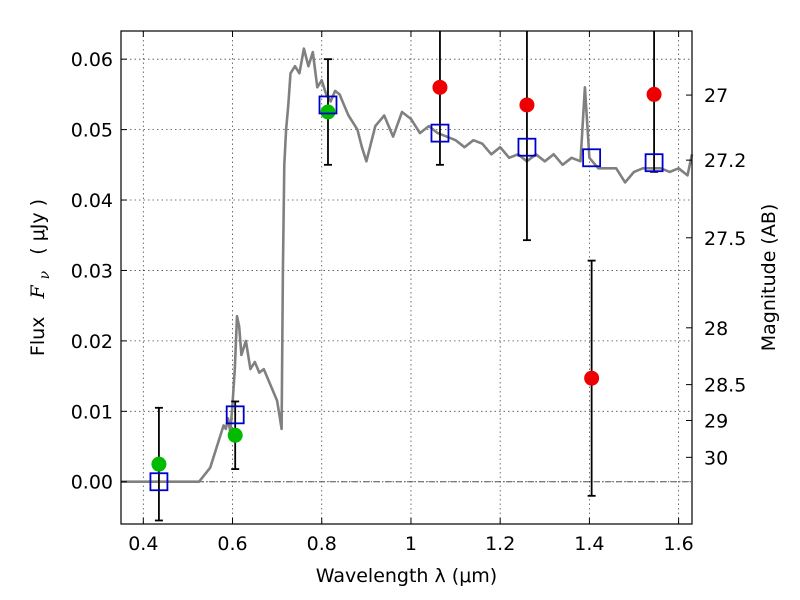  I want to click on y2-tick-label: 28.5, so click(725, 386).